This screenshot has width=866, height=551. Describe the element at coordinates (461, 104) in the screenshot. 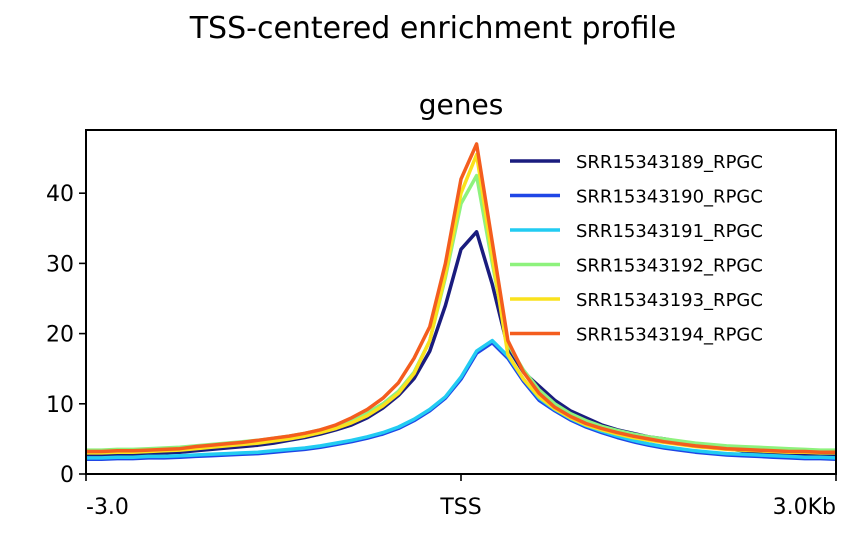

I see `plot-subtitle: genes` at that location.